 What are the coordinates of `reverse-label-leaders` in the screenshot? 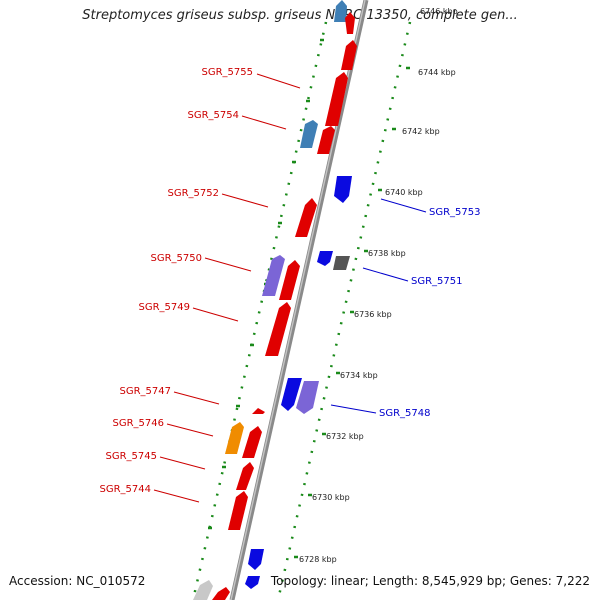 It's located at (378, 306).